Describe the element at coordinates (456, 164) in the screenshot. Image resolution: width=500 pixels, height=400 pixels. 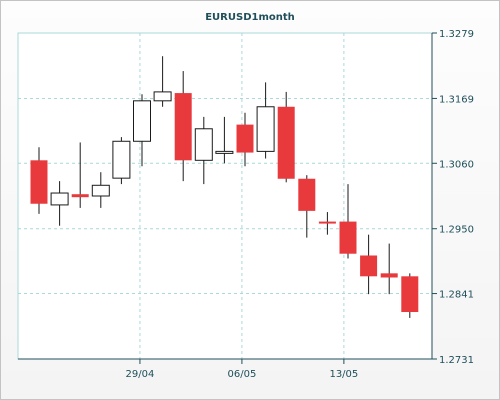
I see `y-tick-label: 1.3060` at that location.